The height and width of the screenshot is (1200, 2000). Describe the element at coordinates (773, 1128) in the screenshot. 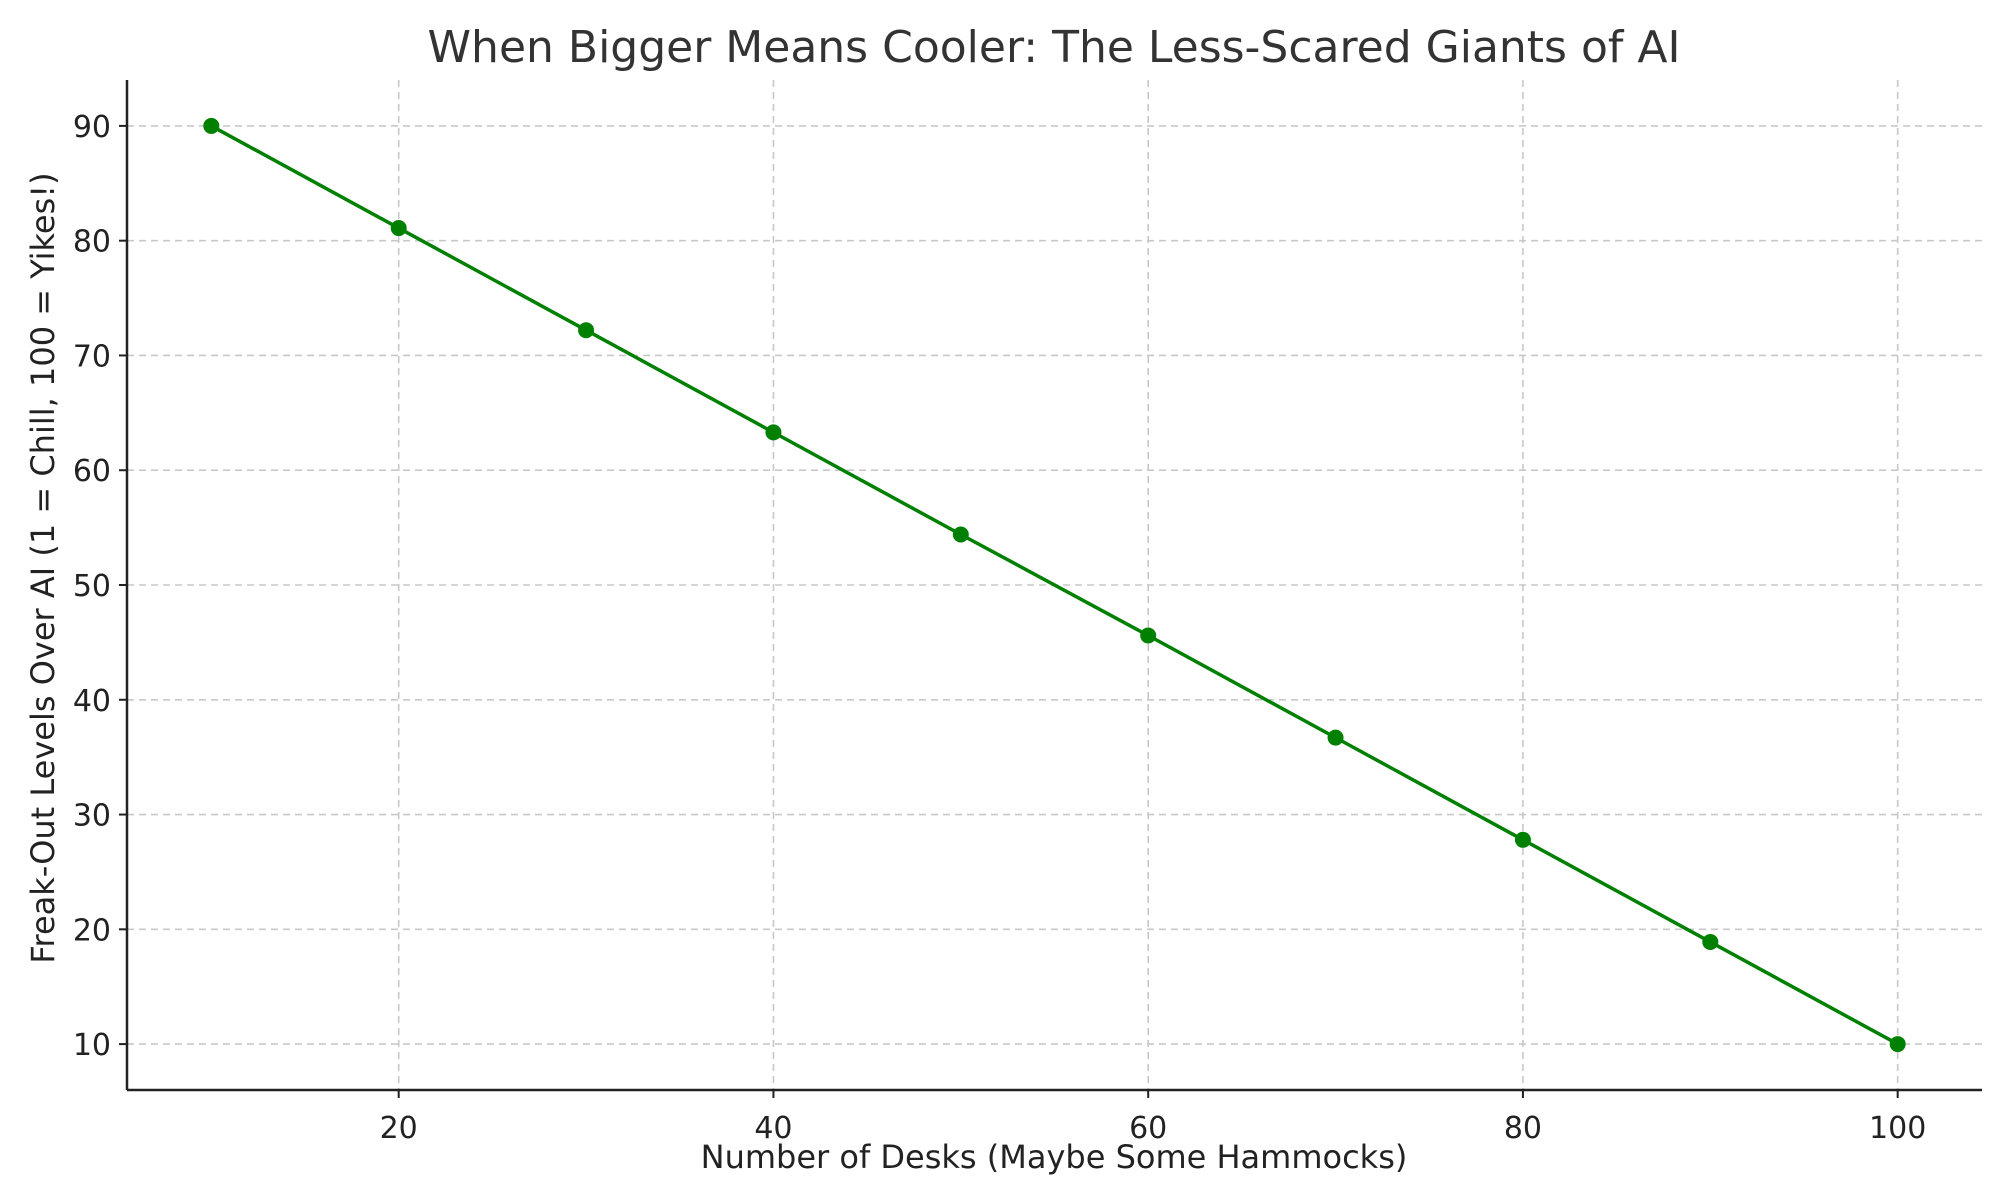

I see `x-tick-label: 40` at that location.